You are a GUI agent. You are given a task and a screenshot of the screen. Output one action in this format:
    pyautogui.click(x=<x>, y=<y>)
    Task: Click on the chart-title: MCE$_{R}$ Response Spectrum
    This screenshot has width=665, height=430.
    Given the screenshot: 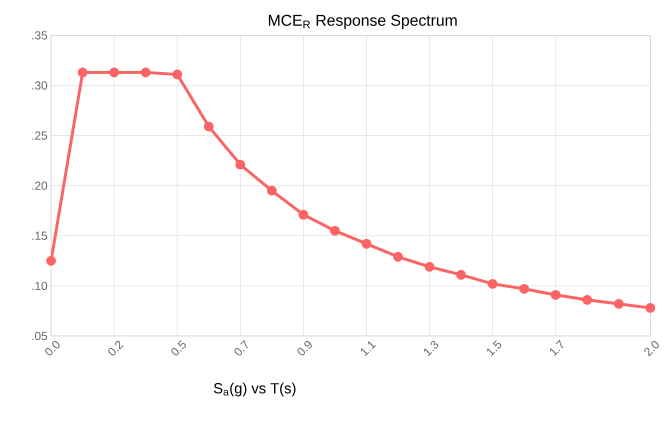 What is the action you would take?
    pyautogui.click(x=362, y=21)
    